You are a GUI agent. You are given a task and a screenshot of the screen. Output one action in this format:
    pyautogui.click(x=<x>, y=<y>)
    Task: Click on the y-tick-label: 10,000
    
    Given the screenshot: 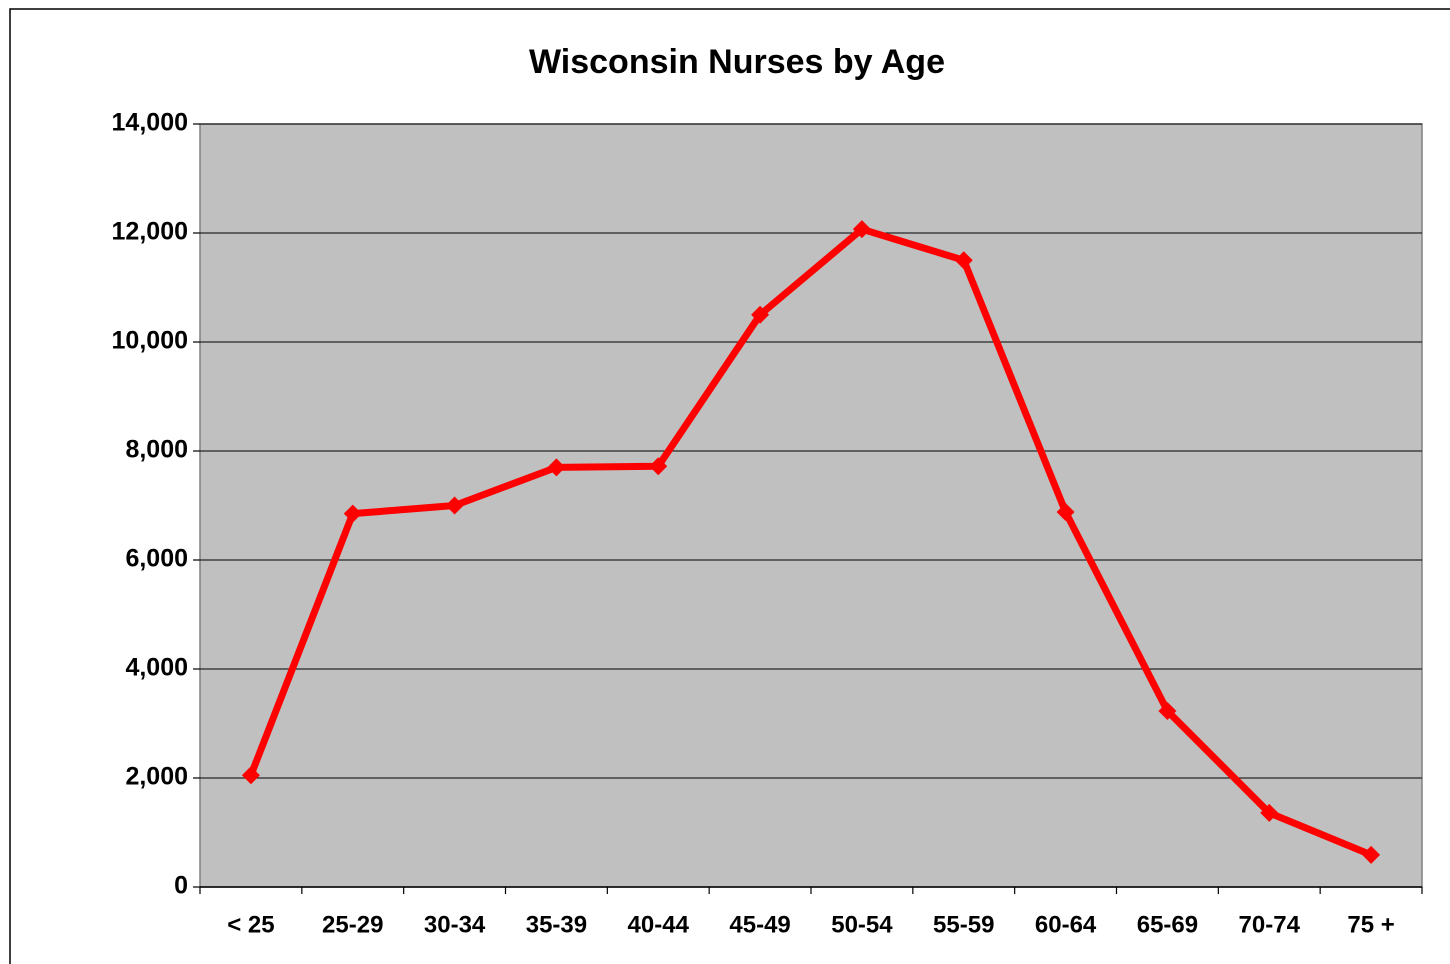 What is the action you would take?
    pyautogui.click(x=150, y=341)
    